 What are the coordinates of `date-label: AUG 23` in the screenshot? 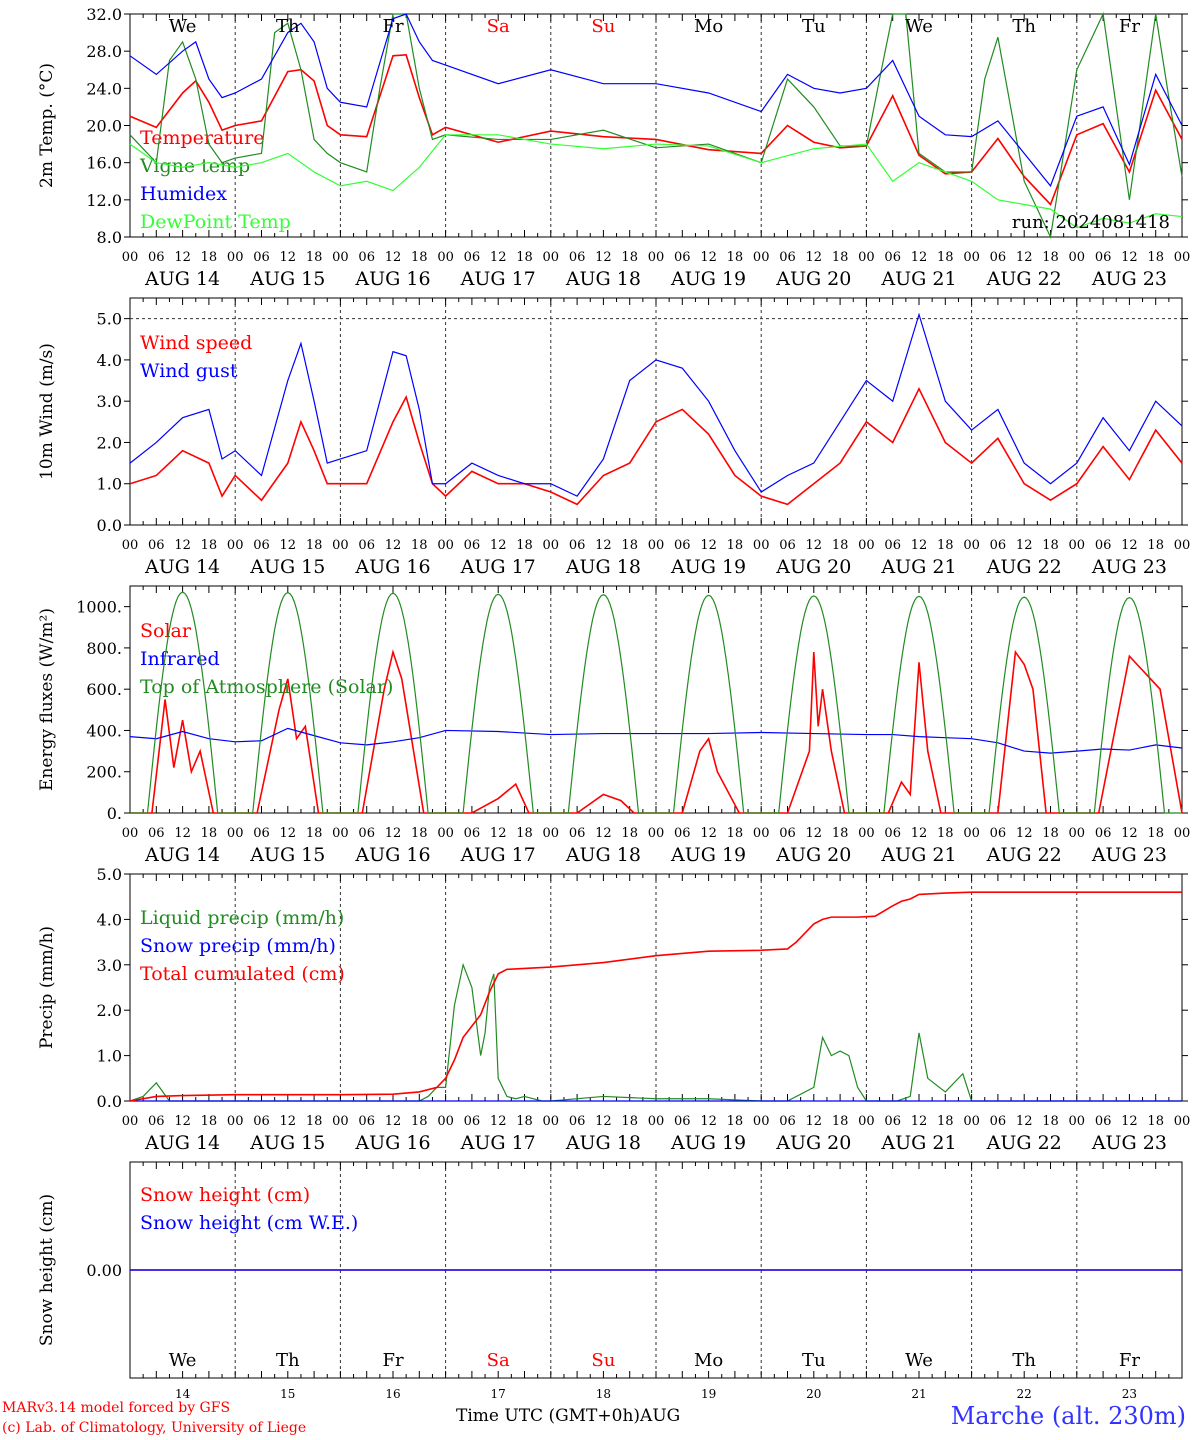 It's located at (1129, 279).